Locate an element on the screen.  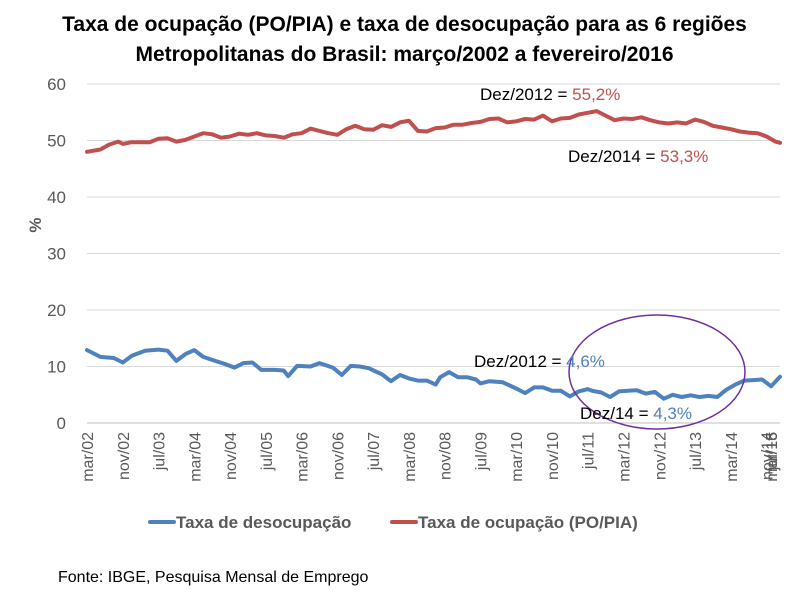
x-tick-label: mar/12 is located at coordinates (625, 457).